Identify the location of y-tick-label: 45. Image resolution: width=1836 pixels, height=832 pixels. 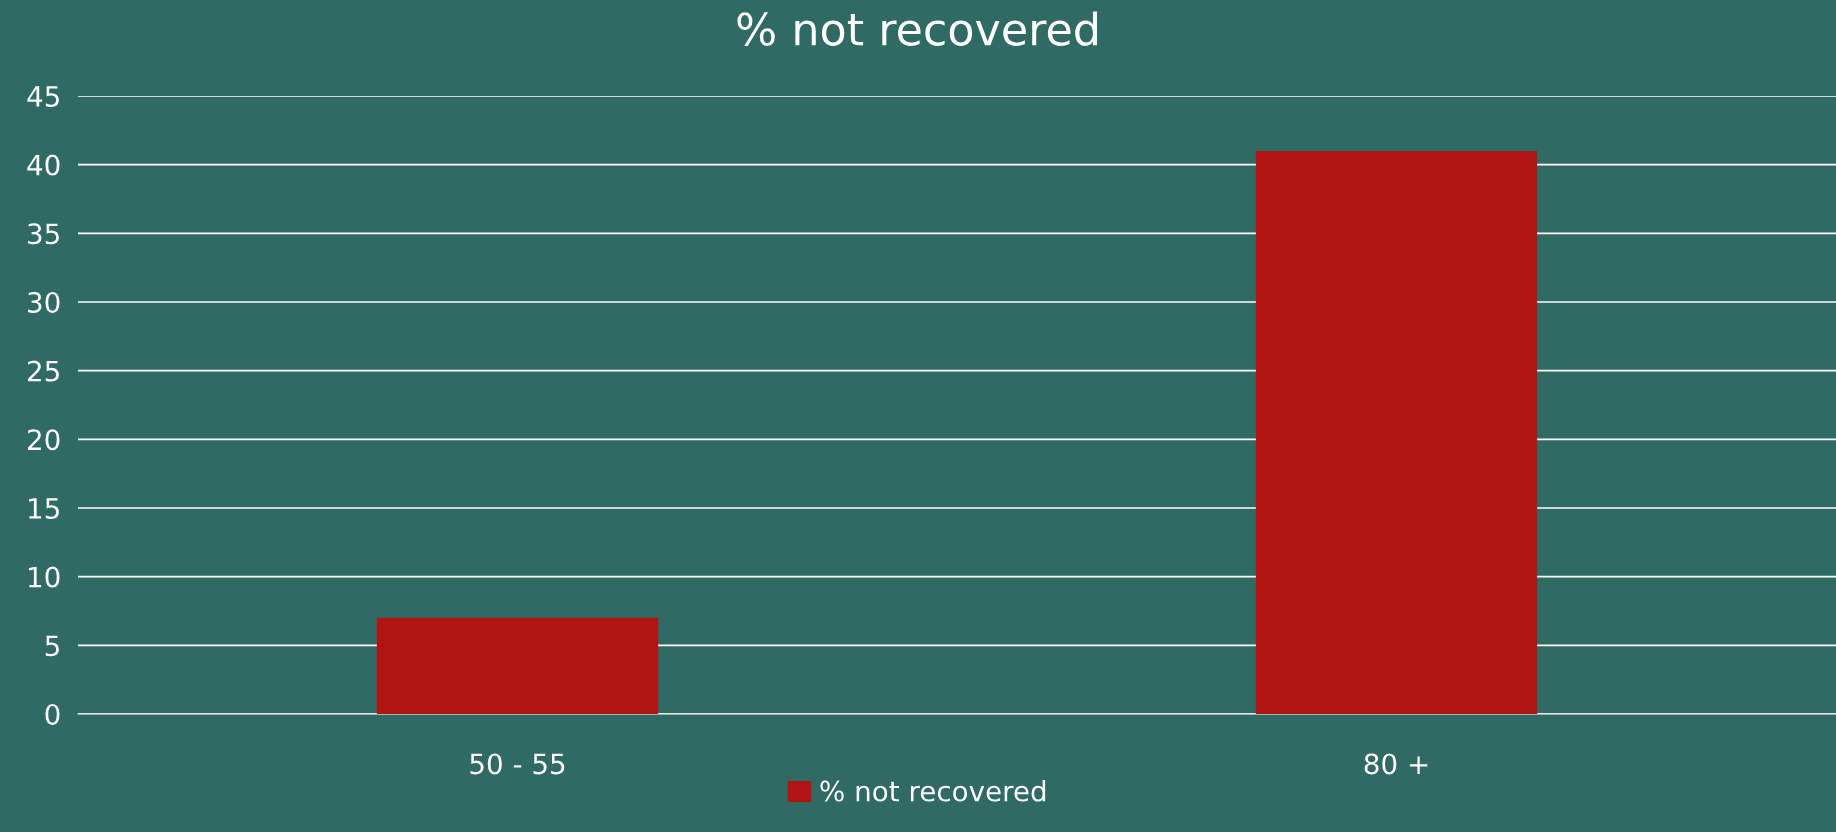
(43, 96).